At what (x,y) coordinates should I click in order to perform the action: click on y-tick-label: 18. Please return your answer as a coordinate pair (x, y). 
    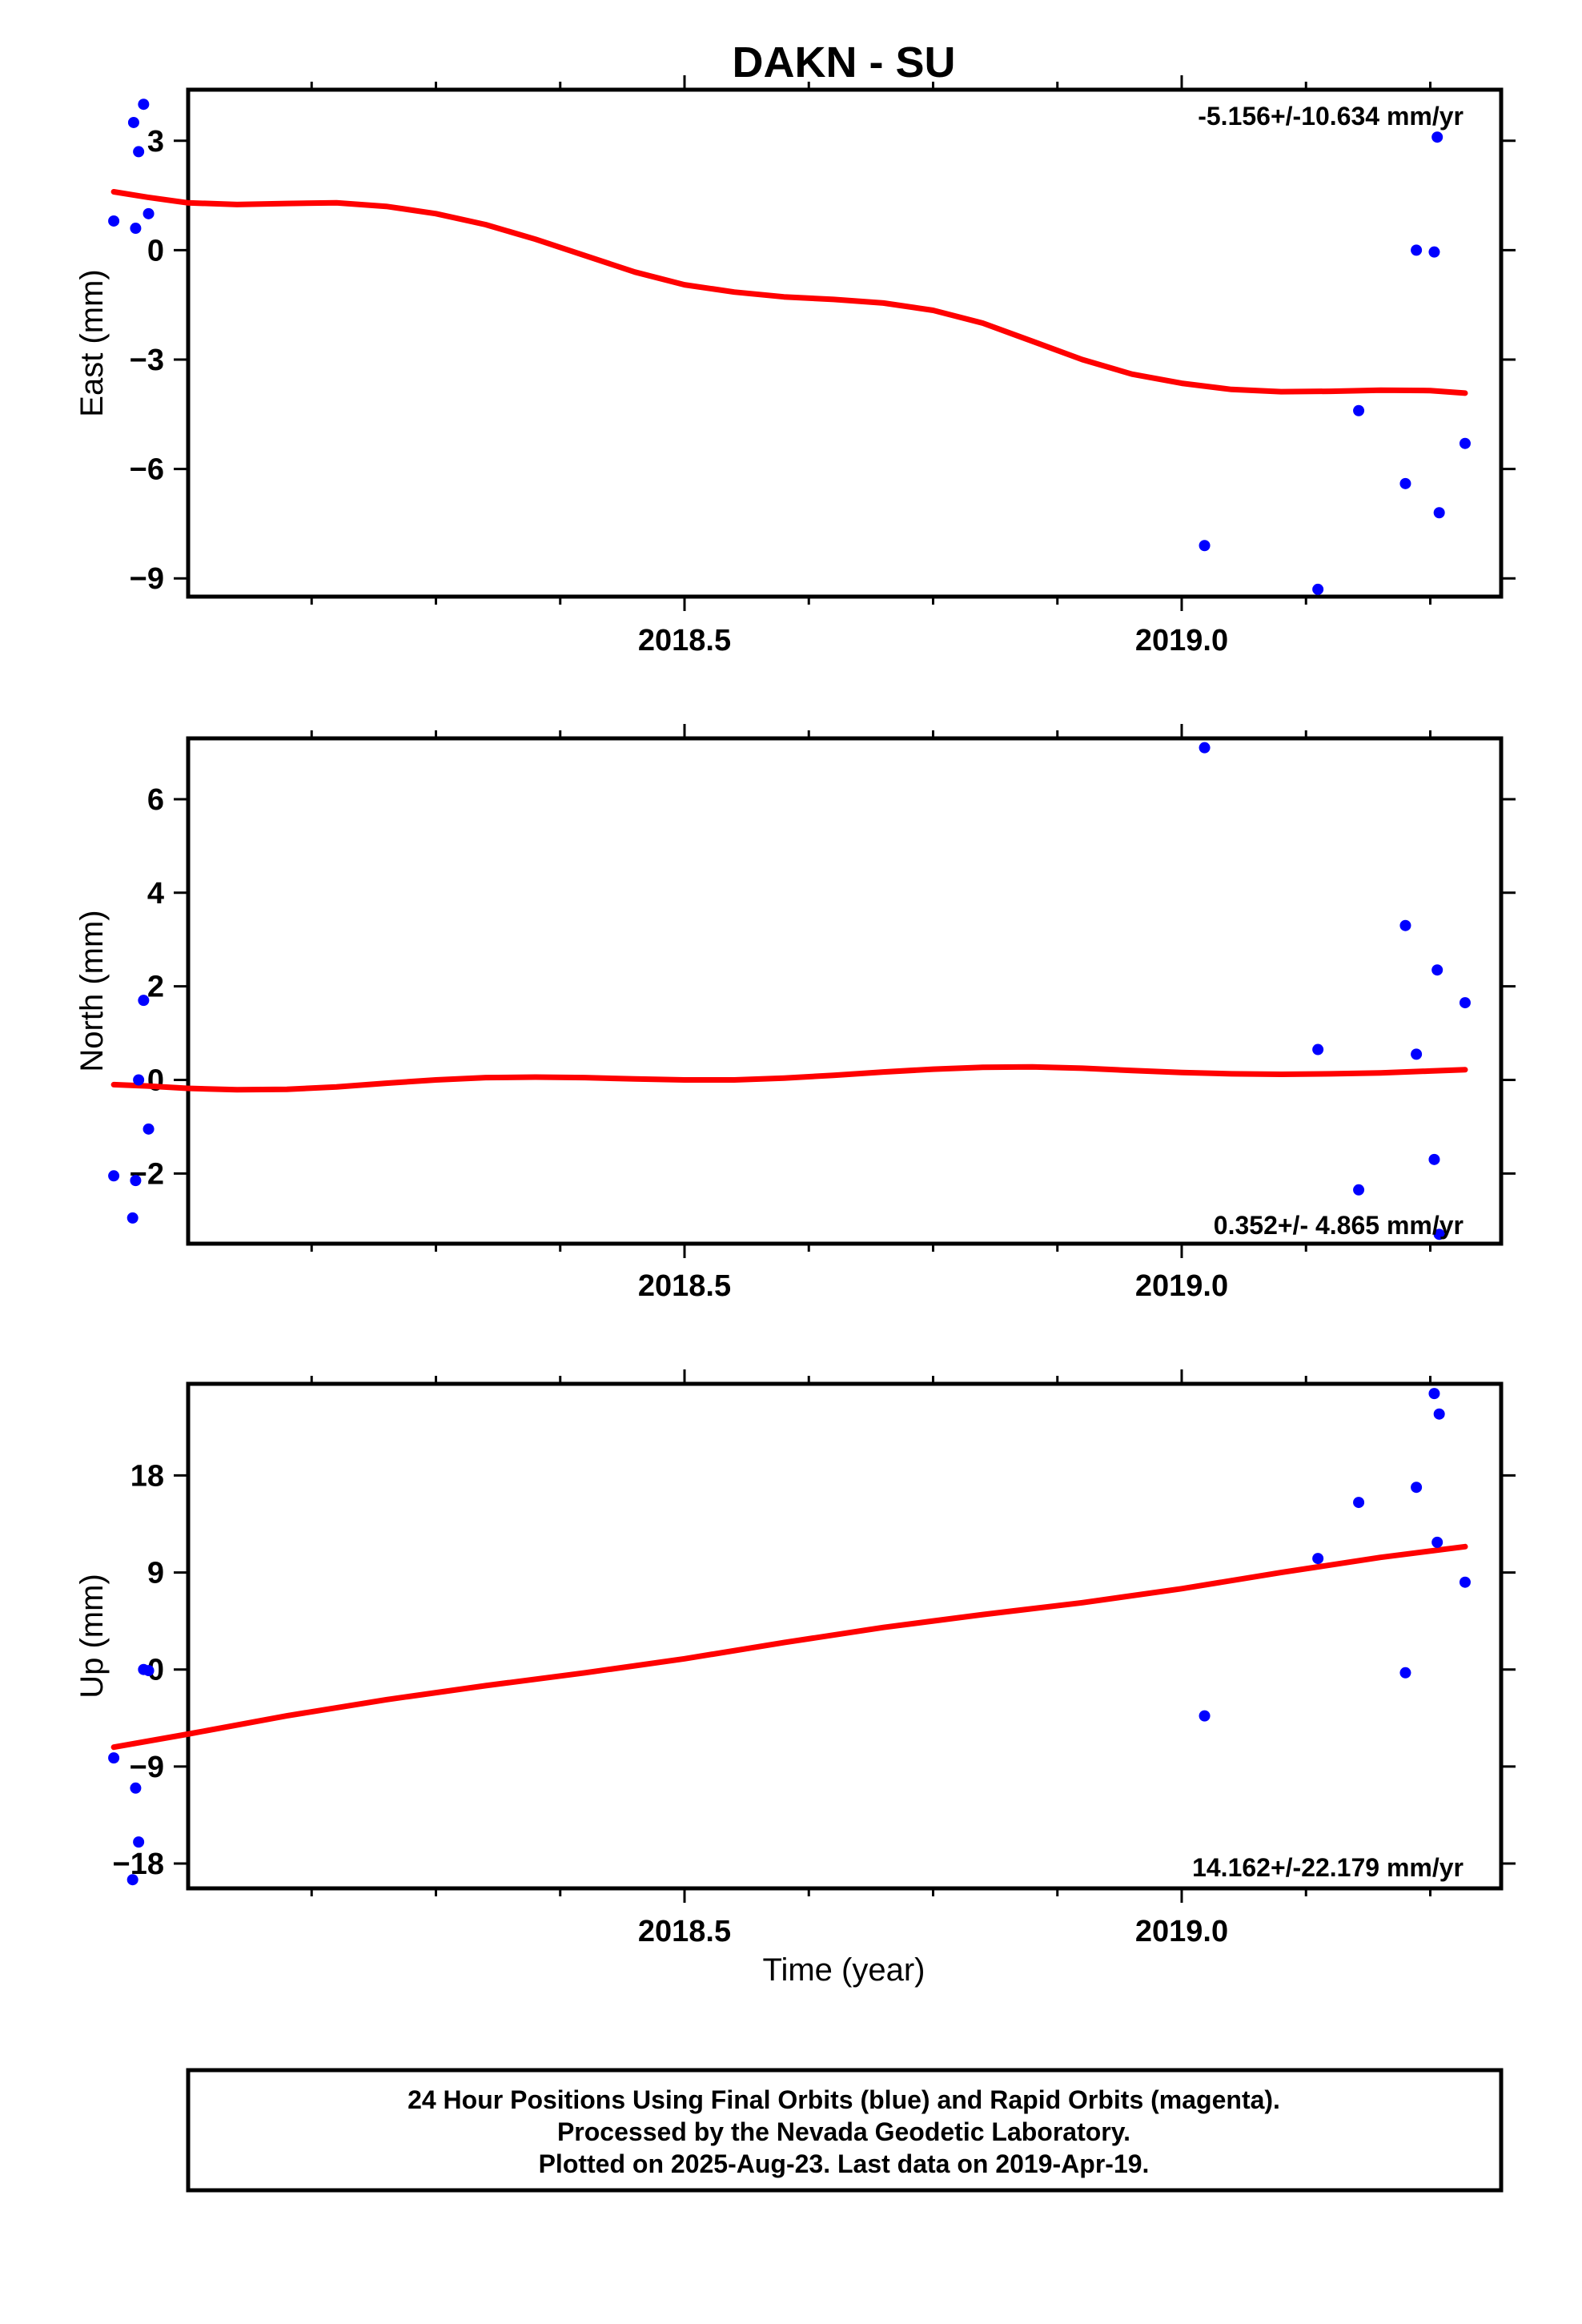
    Looking at the image, I should click on (147, 1476).